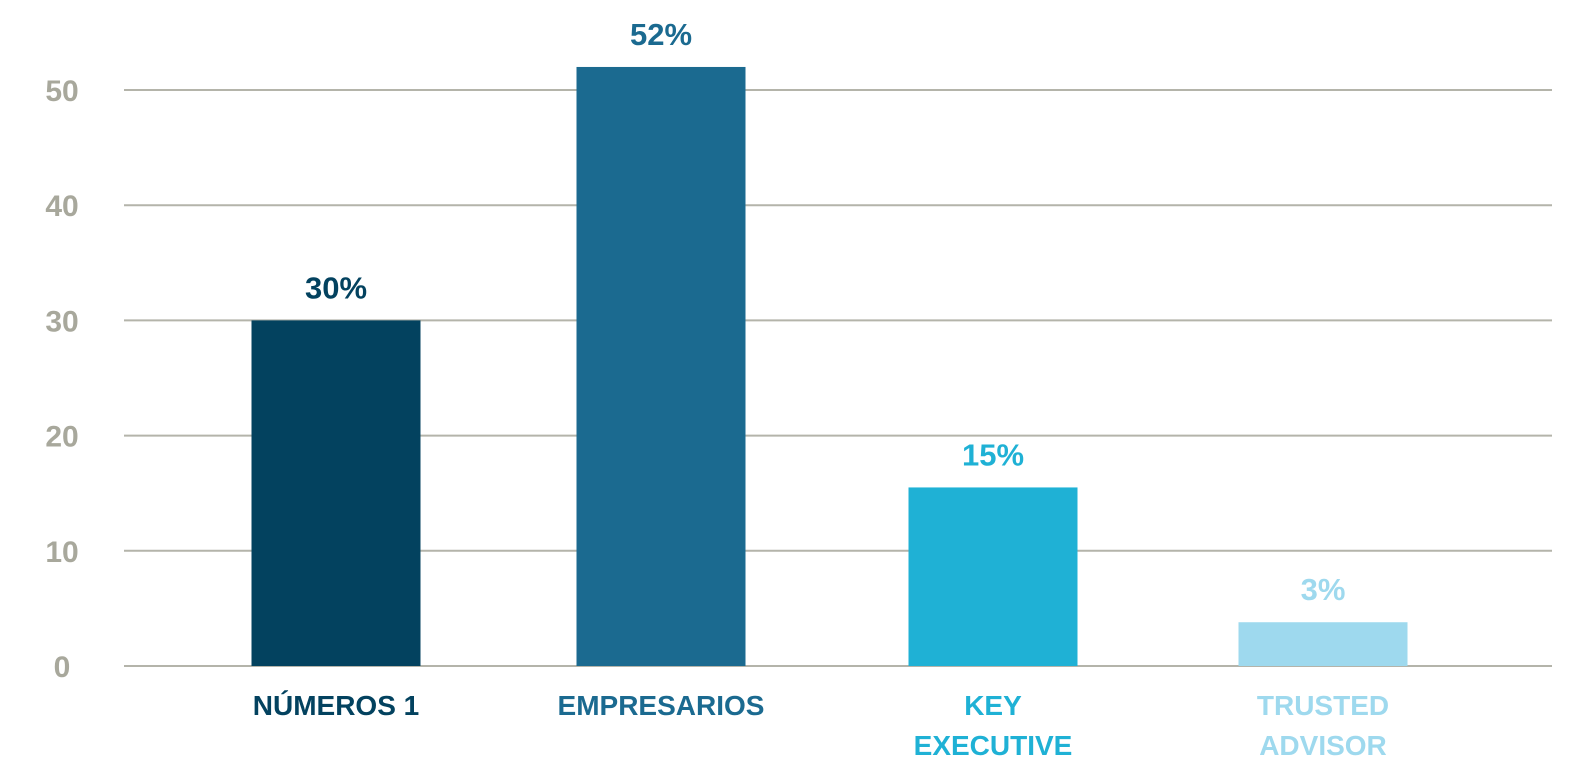  I want to click on y-tick-label-50: 50, so click(61, 91).